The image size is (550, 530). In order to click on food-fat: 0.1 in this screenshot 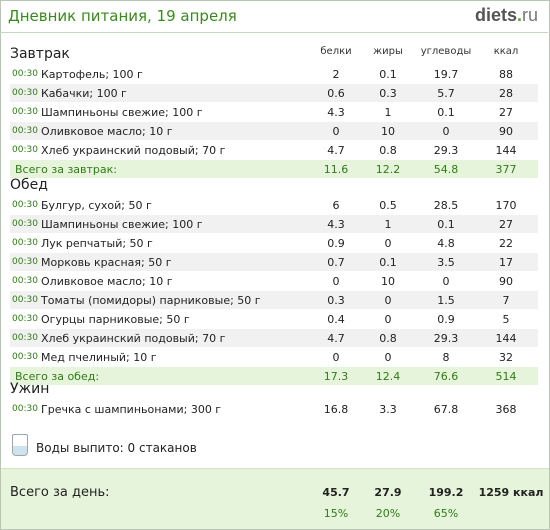, I will do `click(388, 262)`.